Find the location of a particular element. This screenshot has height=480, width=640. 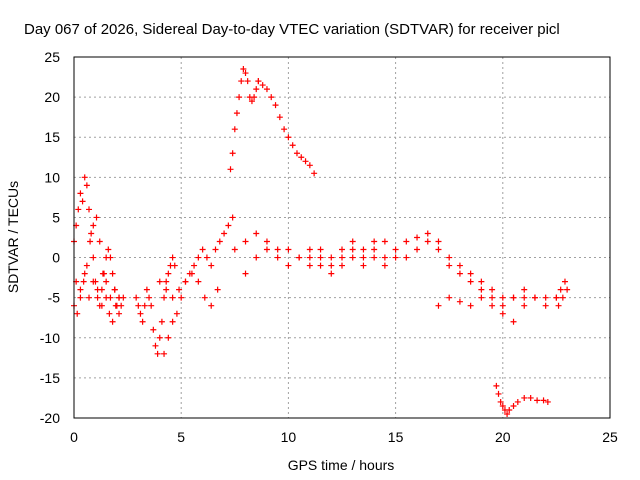

y-tick-label: 15 is located at coordinates (52, 137).